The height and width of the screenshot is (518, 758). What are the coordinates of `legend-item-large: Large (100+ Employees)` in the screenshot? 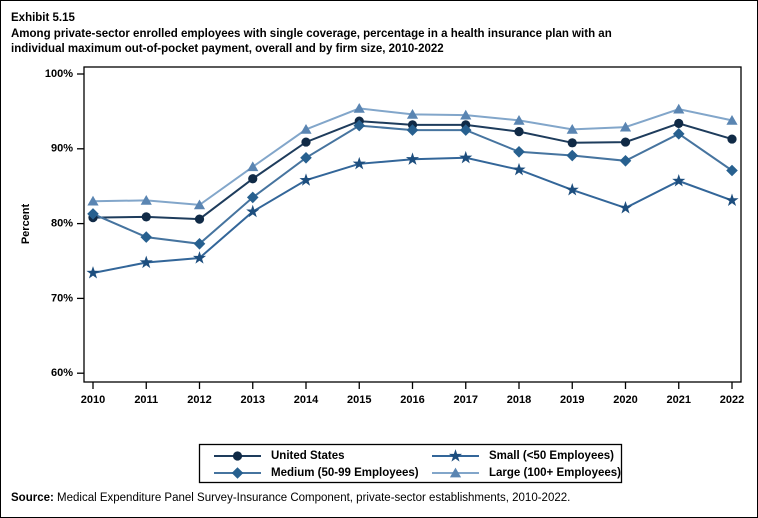 It's located at (526, 473).